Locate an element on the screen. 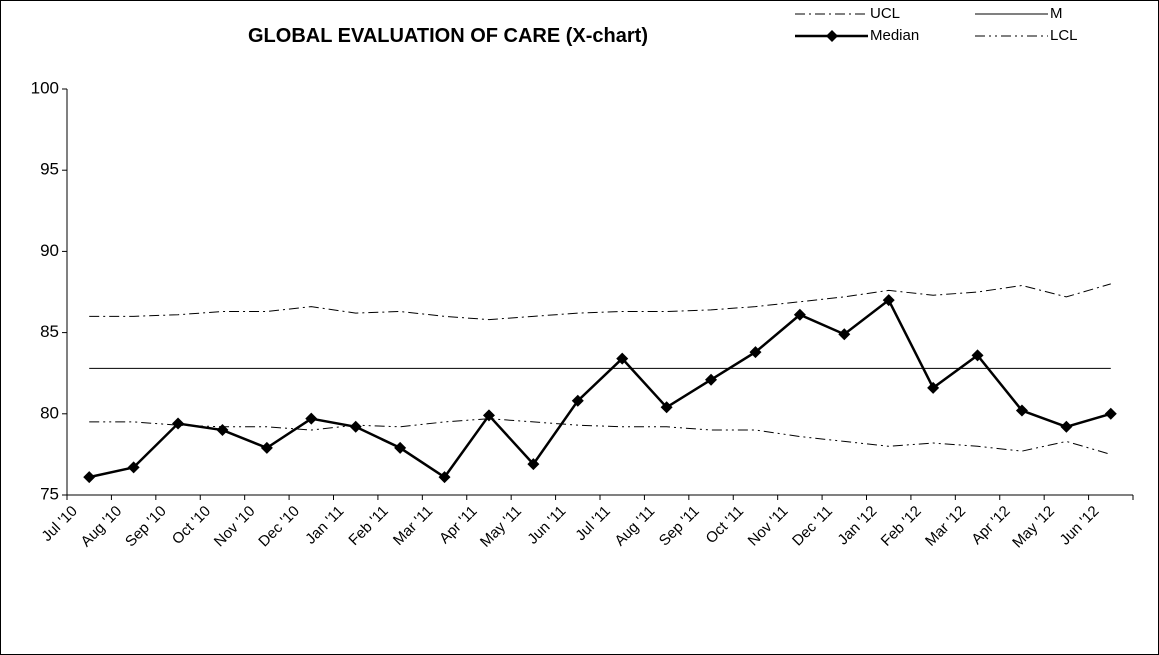  y-tick-label: 80 is located at coordinates (49, 412).